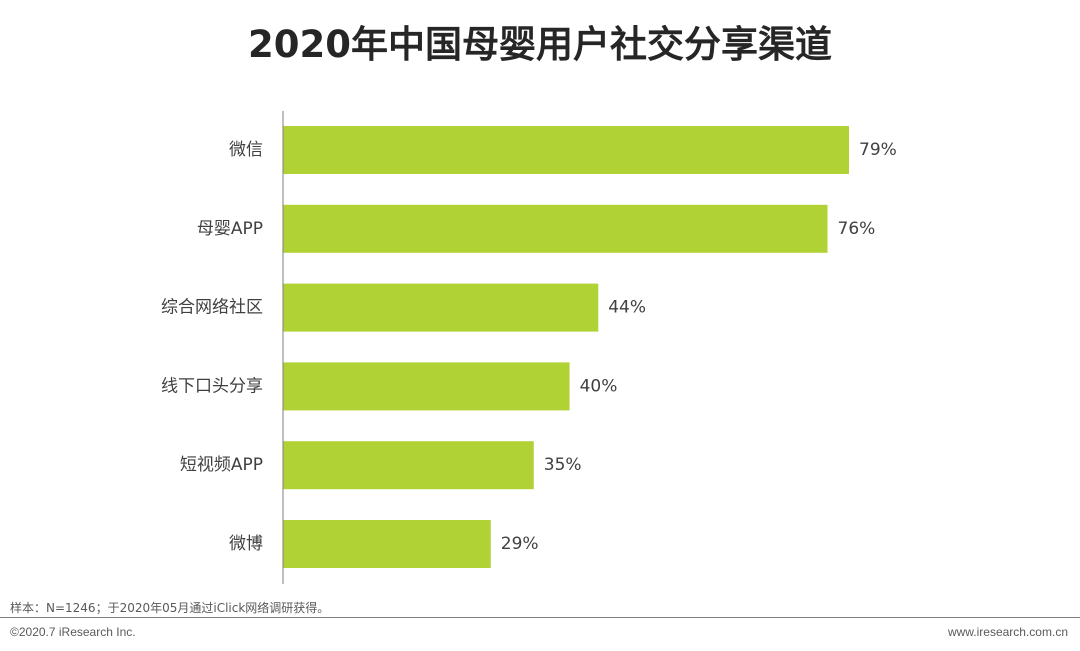 This screenshot has width=1080, height=651. Describe the element at coordinates (246, 150) in the screenshot. I see `category-label: 微信` at that location.